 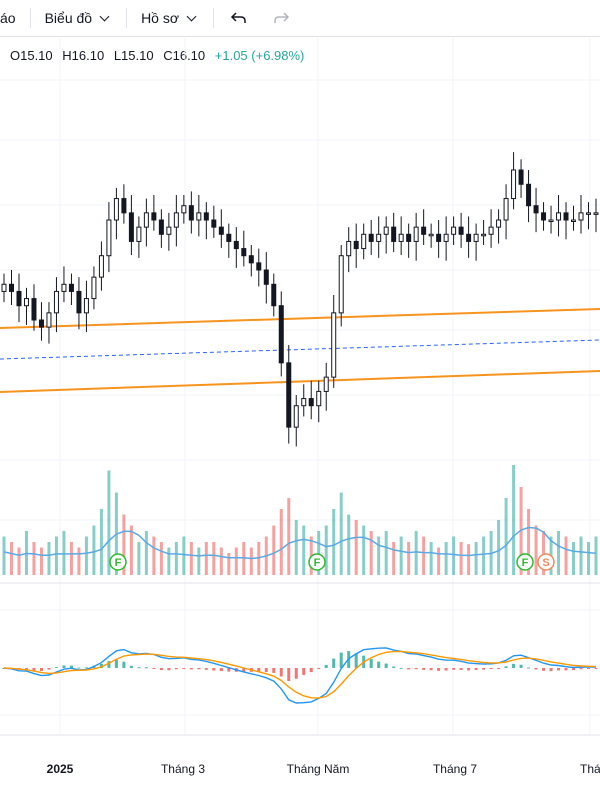 What do you see at coordinates (68, 18) in the screenshot?
I see `chart-menu-label: Biểu đồ` at bounding box center [68, 18].